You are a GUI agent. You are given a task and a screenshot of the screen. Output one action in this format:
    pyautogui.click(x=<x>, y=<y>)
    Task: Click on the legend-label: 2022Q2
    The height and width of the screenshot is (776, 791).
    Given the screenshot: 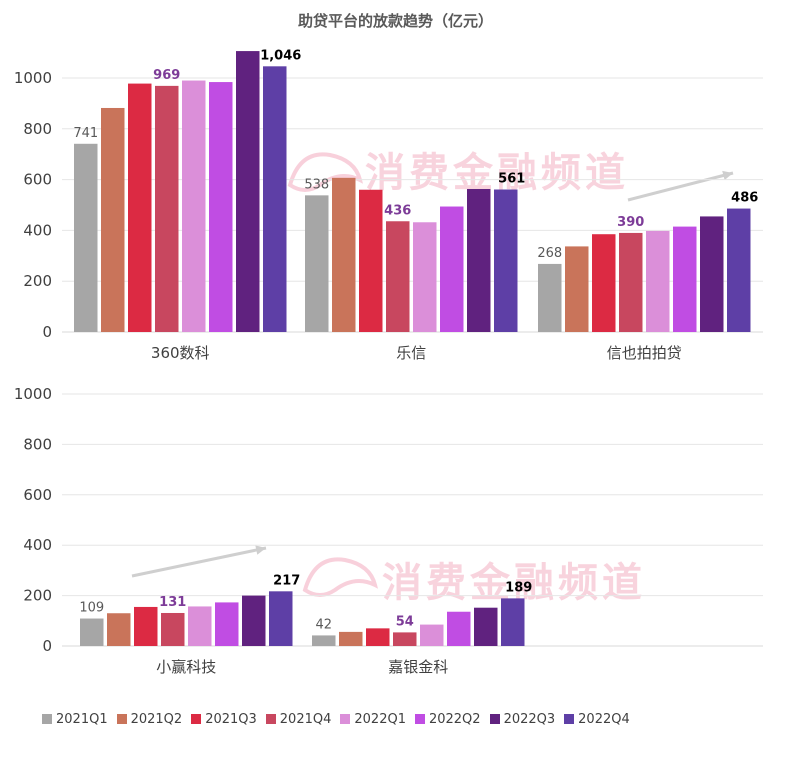 What is the action you would take?
    pyautogui.click(x=454, y=719)
    